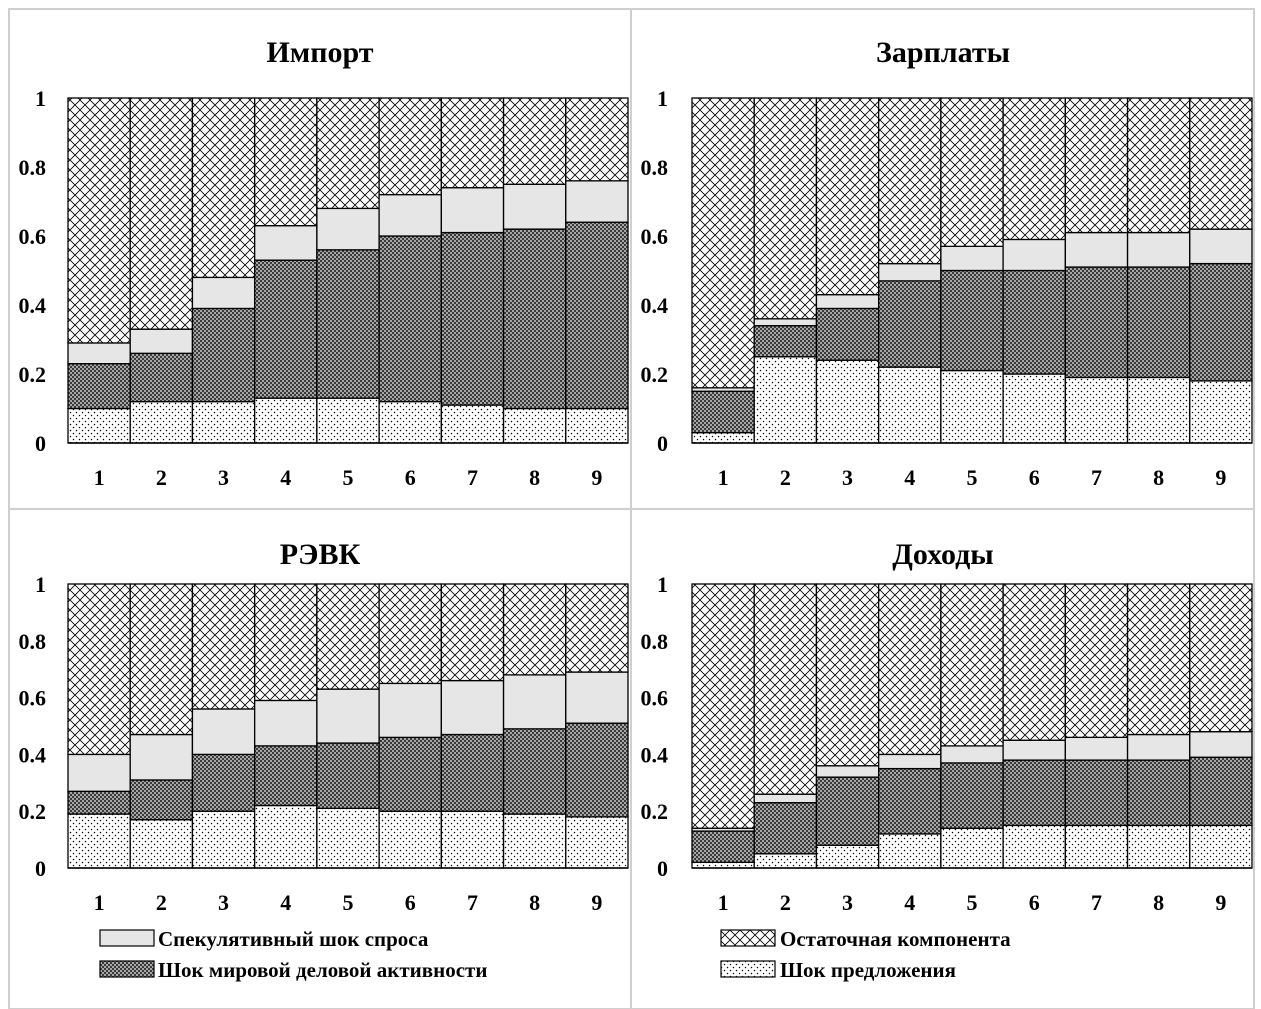 The height and width of the screenshot is (1009, 1261). I want to click on legend-item-world: Шок мировой деловой активности, so click(293, 970).